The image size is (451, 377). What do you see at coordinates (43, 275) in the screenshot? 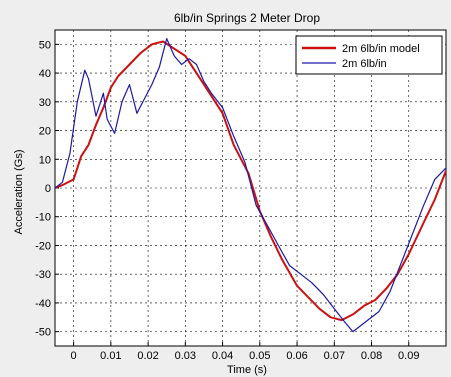
I see `y-tick-label: -30` at bounding box center [43, 275].